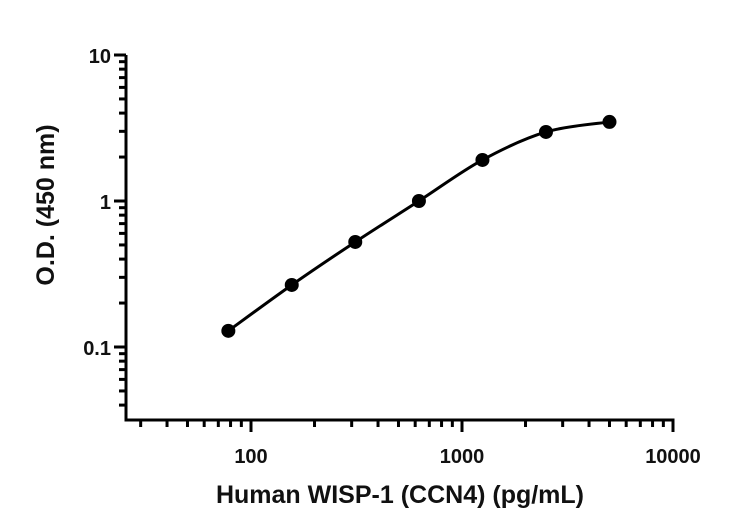 Image resolution: width=750 pixels, height=530 pixels. I want to click on x-tick-label-100: 100, so click(250, 457).